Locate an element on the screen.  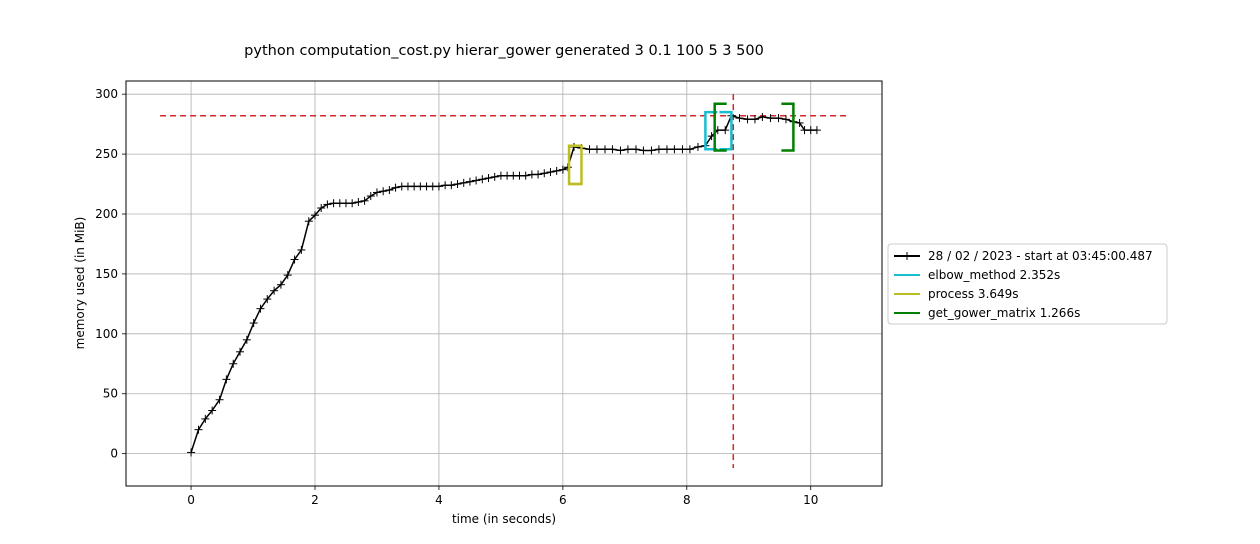
y-tick-label: 300 is located at coordinates (106, 94).